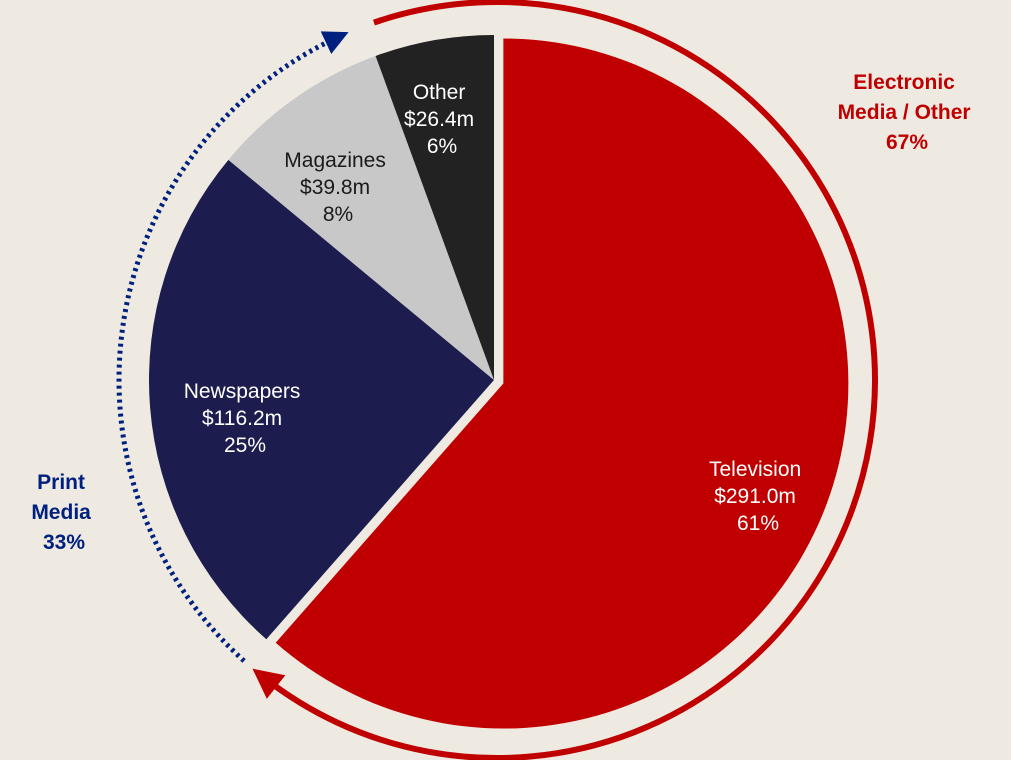 Image resolution: width=1011 pixels, height=760 pixels. Describe the element at coordinates (439, 92) in the screenshot. I see `slice-name: Other` at that location.